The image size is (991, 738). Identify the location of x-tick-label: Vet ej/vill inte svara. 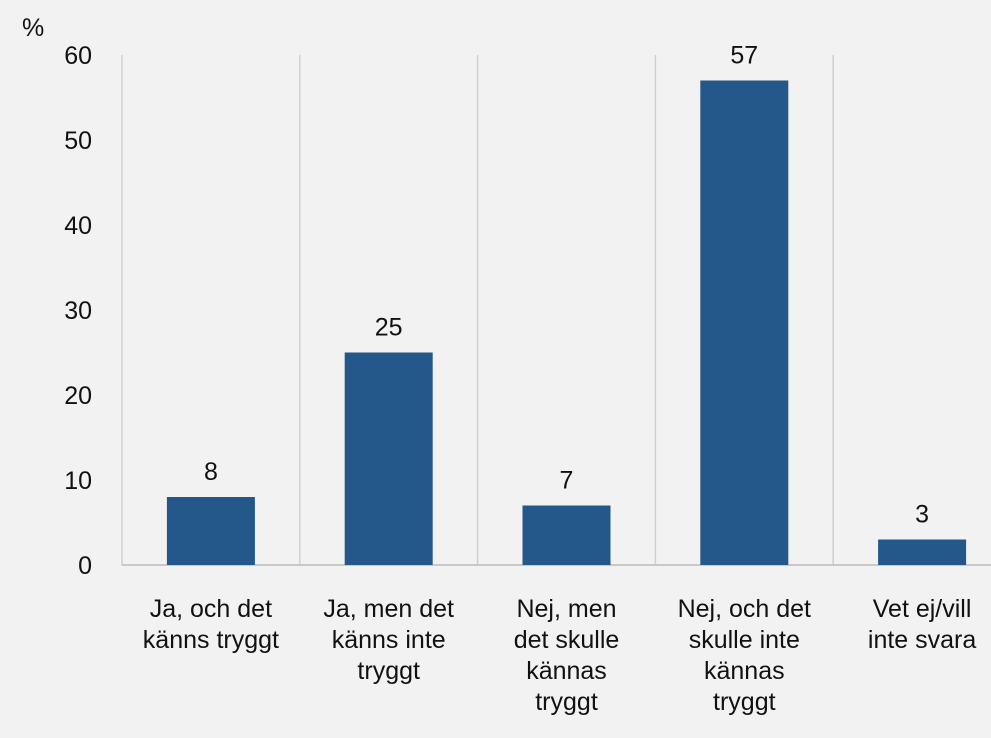
(922, 624).